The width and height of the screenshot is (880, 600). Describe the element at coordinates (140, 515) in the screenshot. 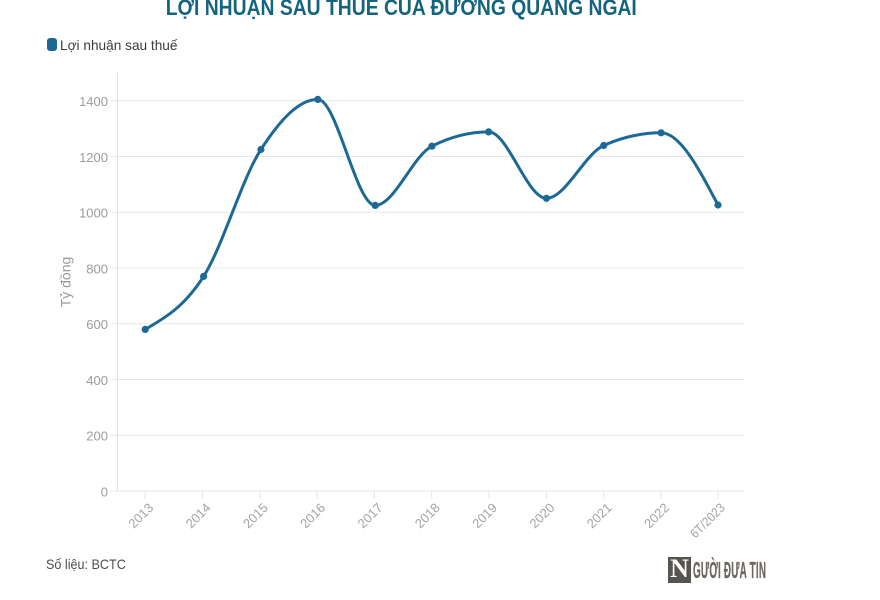

I see `svg-text: 2013` at that location.